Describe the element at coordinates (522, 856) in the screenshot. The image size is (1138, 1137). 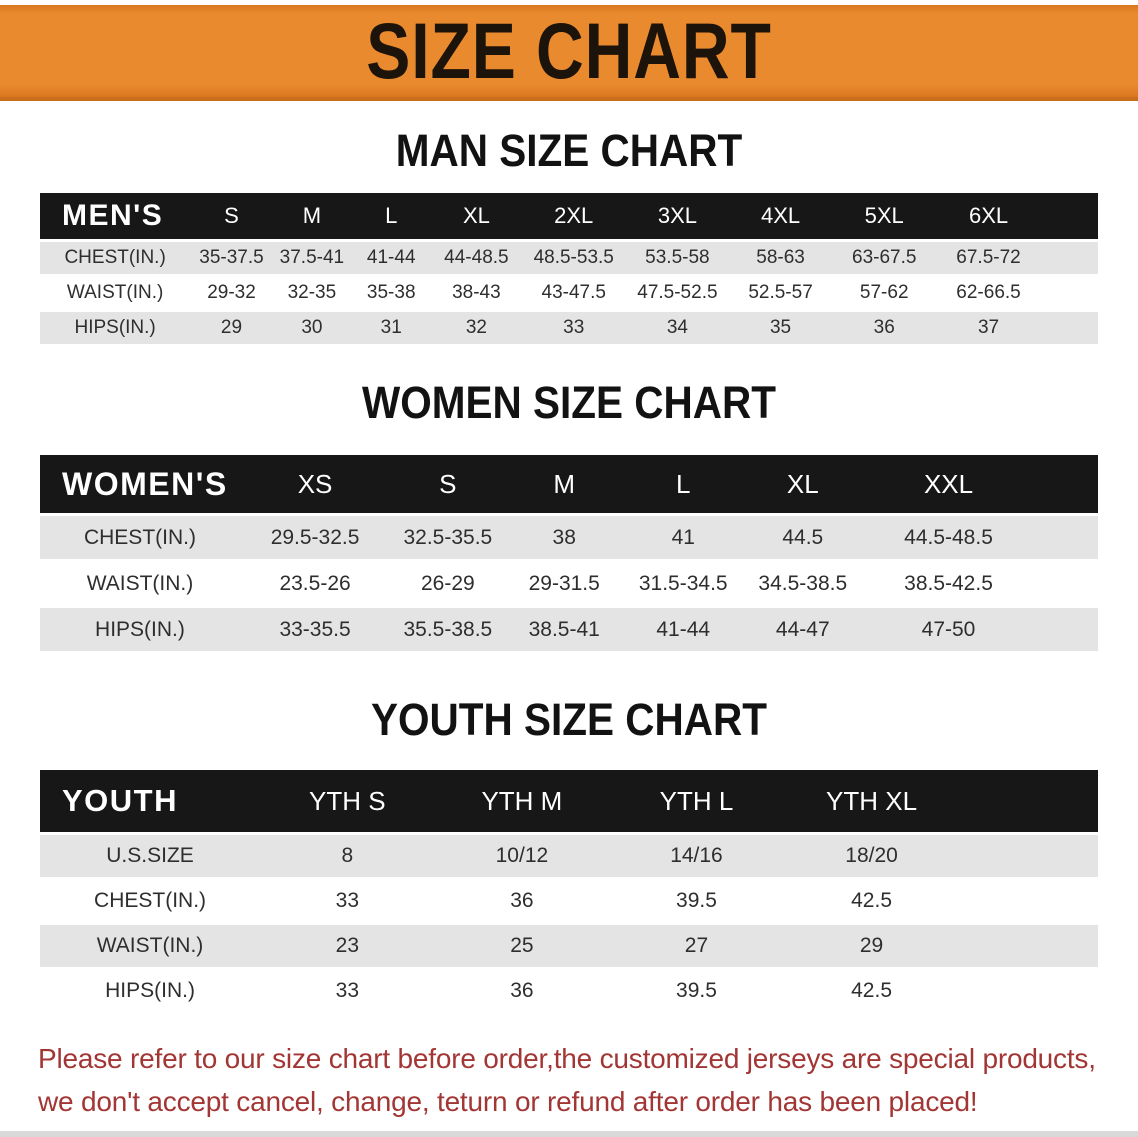
I see `size-value: 10/12` at that location.